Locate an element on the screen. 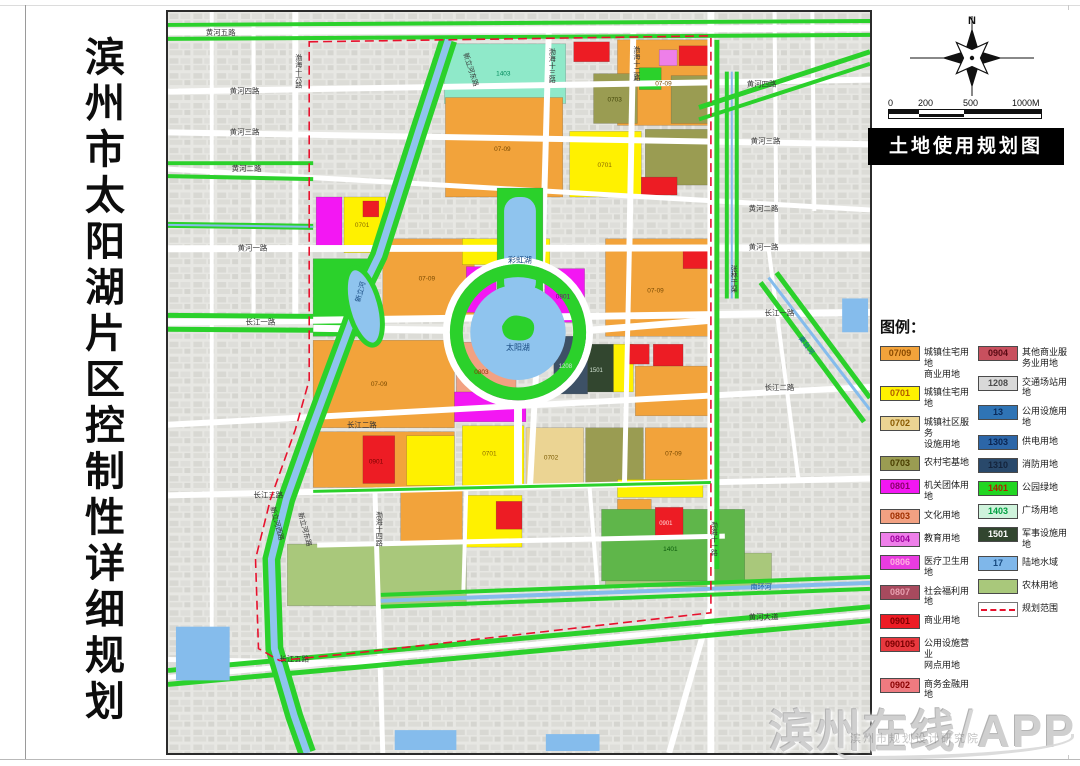 Image resolution: width=1080 pixels, height=766 pixels. map-label: 长江三路 is located at coordinates (269, 494).